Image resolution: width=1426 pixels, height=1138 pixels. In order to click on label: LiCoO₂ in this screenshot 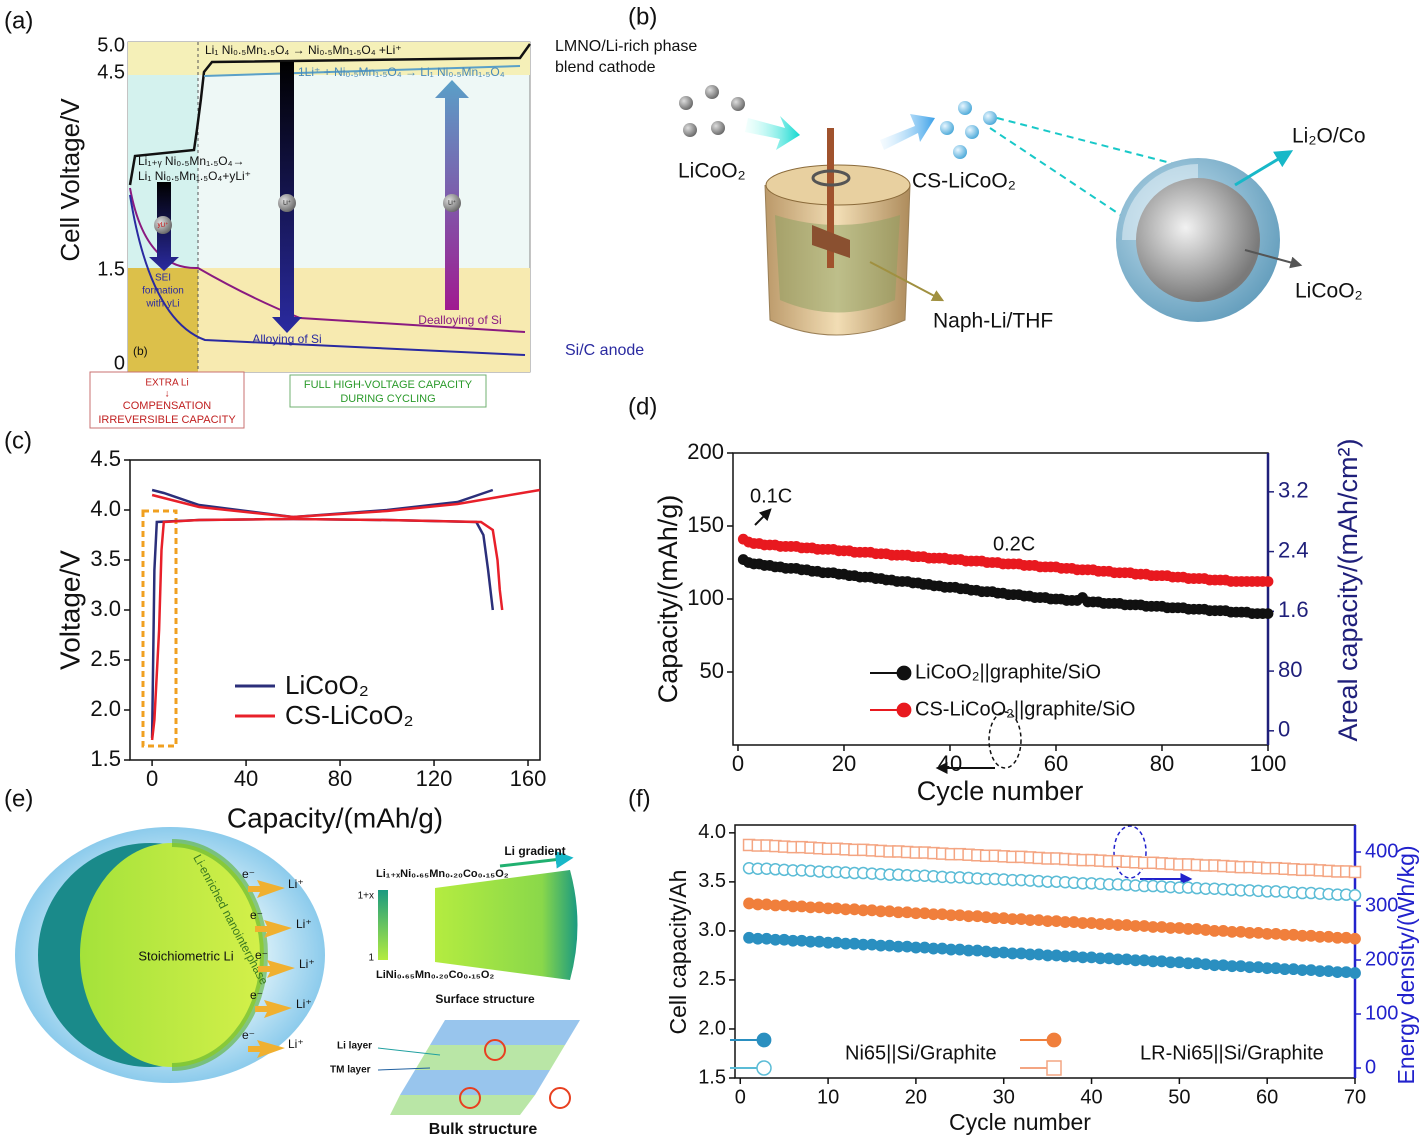, I will do `click(1329, 291)`.